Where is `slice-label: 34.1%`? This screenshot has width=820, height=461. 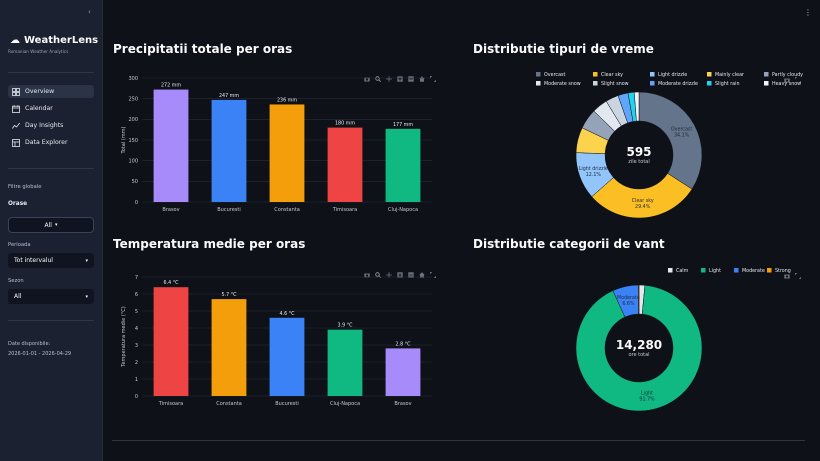
slice-label: 34.1% is located at coordinates (682, 135).